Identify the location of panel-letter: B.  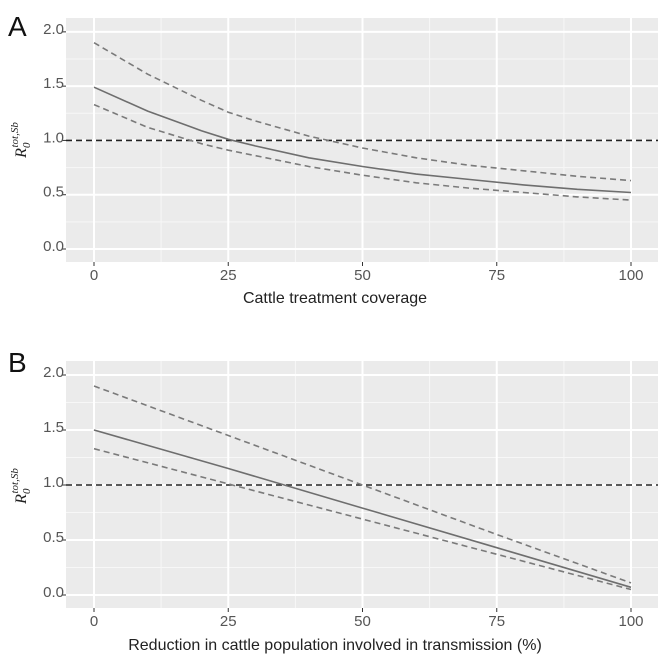
(17, 362).